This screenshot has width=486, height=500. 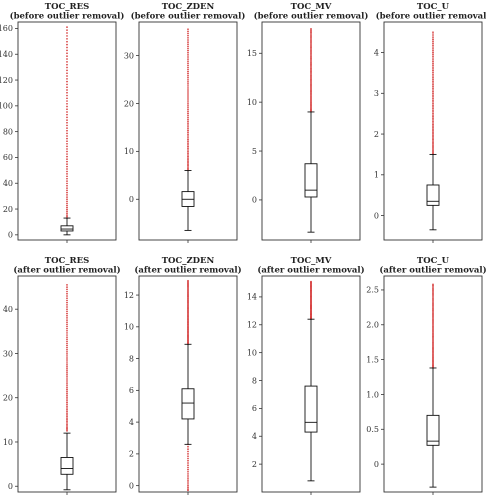 What do you see at coordinates (372, 429) in the screenshot?
I see `y-tick-label: 0.5` at bounding box center [372, 429].